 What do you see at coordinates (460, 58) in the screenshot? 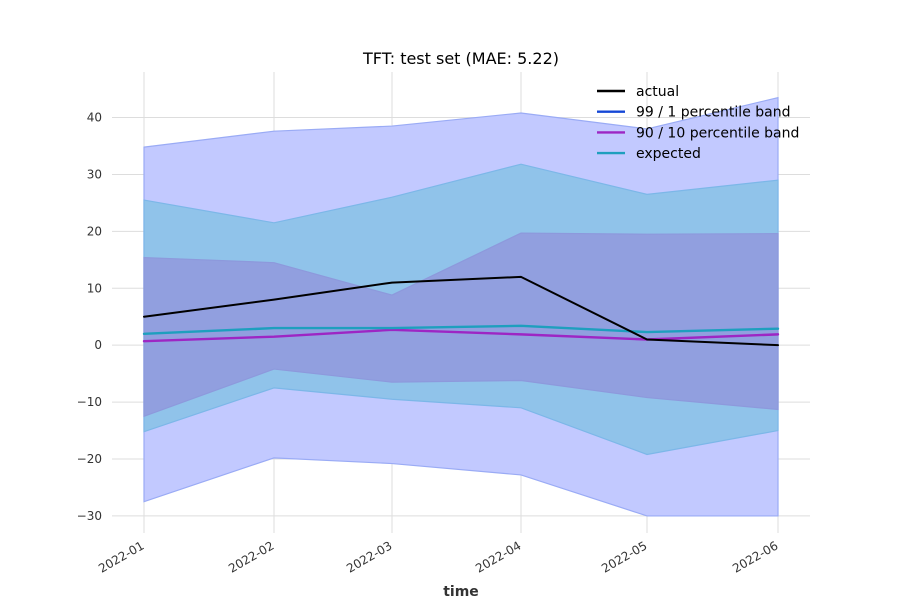
I see `chart-title: TFT: test set (MAE: 5.22)` at bounding box center [460, 58].